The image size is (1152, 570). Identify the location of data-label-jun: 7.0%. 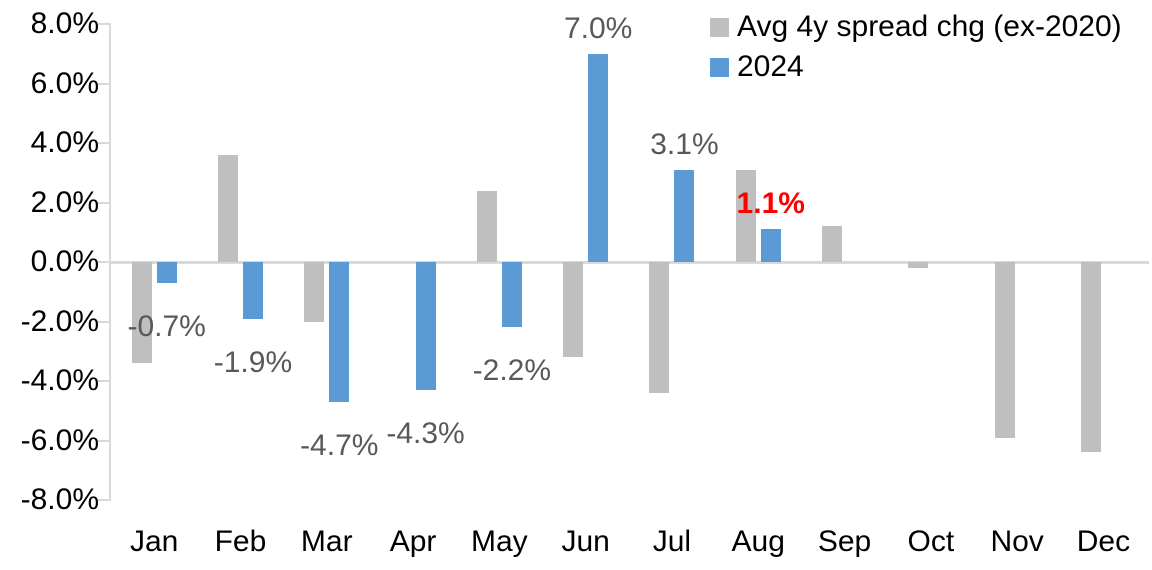
(598, 28).